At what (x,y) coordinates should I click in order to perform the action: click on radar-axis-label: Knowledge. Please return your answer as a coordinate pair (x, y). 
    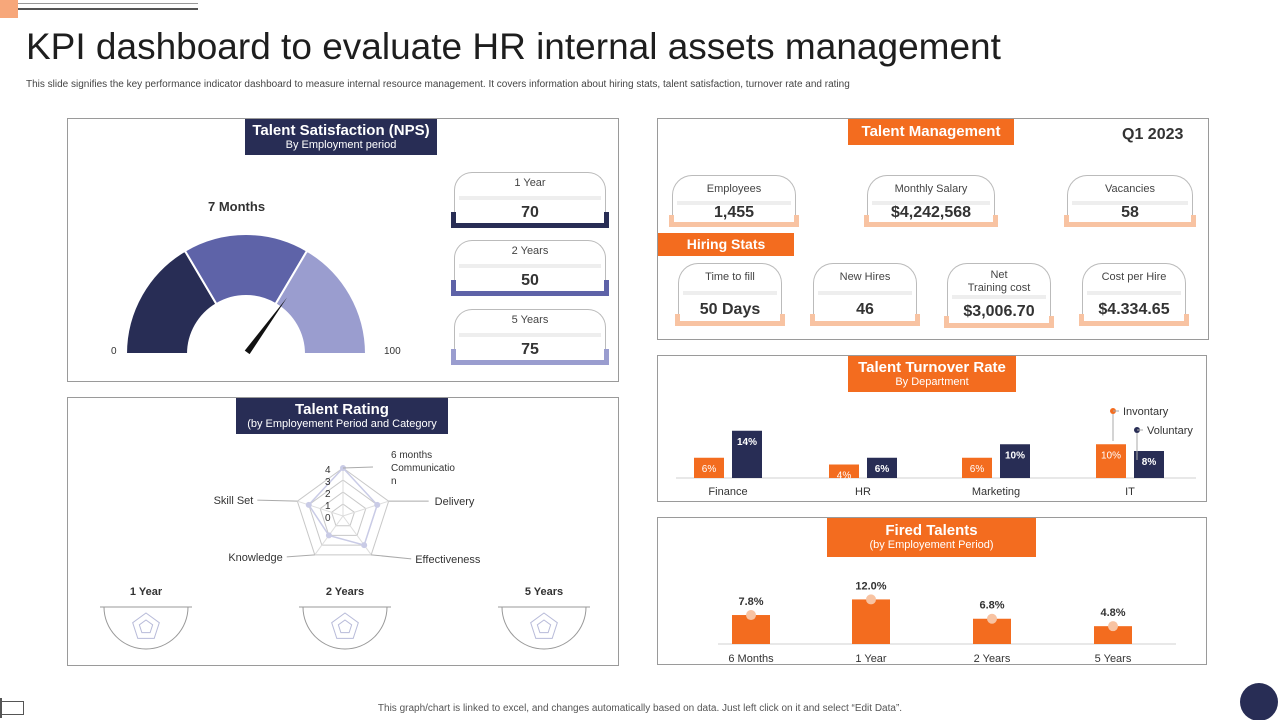
    Looking at the image, I should click on (255, 558).